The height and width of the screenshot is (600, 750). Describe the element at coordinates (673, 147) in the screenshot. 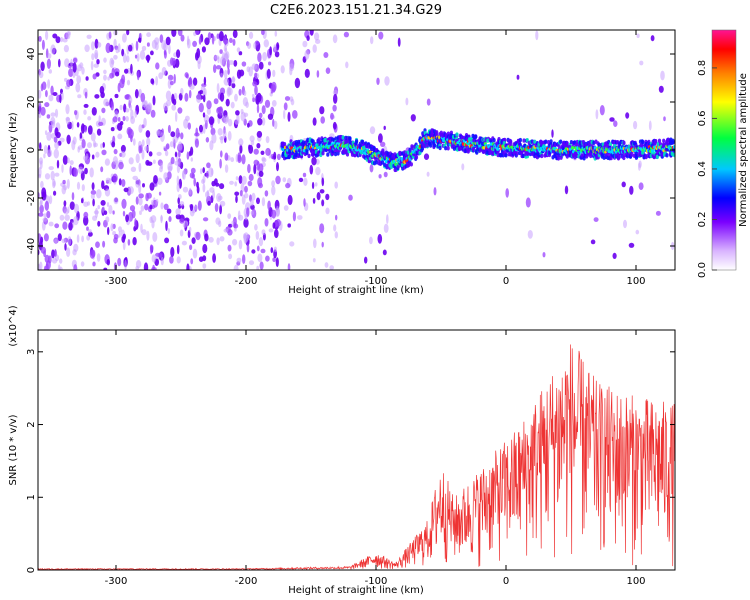

I see `spectrogram-signal-core` at that location.